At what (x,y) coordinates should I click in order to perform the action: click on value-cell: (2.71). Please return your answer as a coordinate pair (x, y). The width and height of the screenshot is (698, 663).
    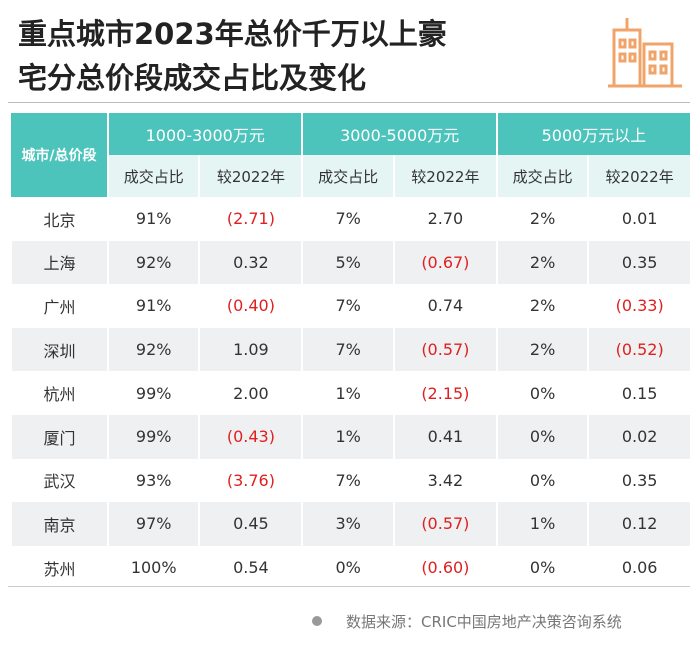
    Looking at the image, I should click on (250, 219).